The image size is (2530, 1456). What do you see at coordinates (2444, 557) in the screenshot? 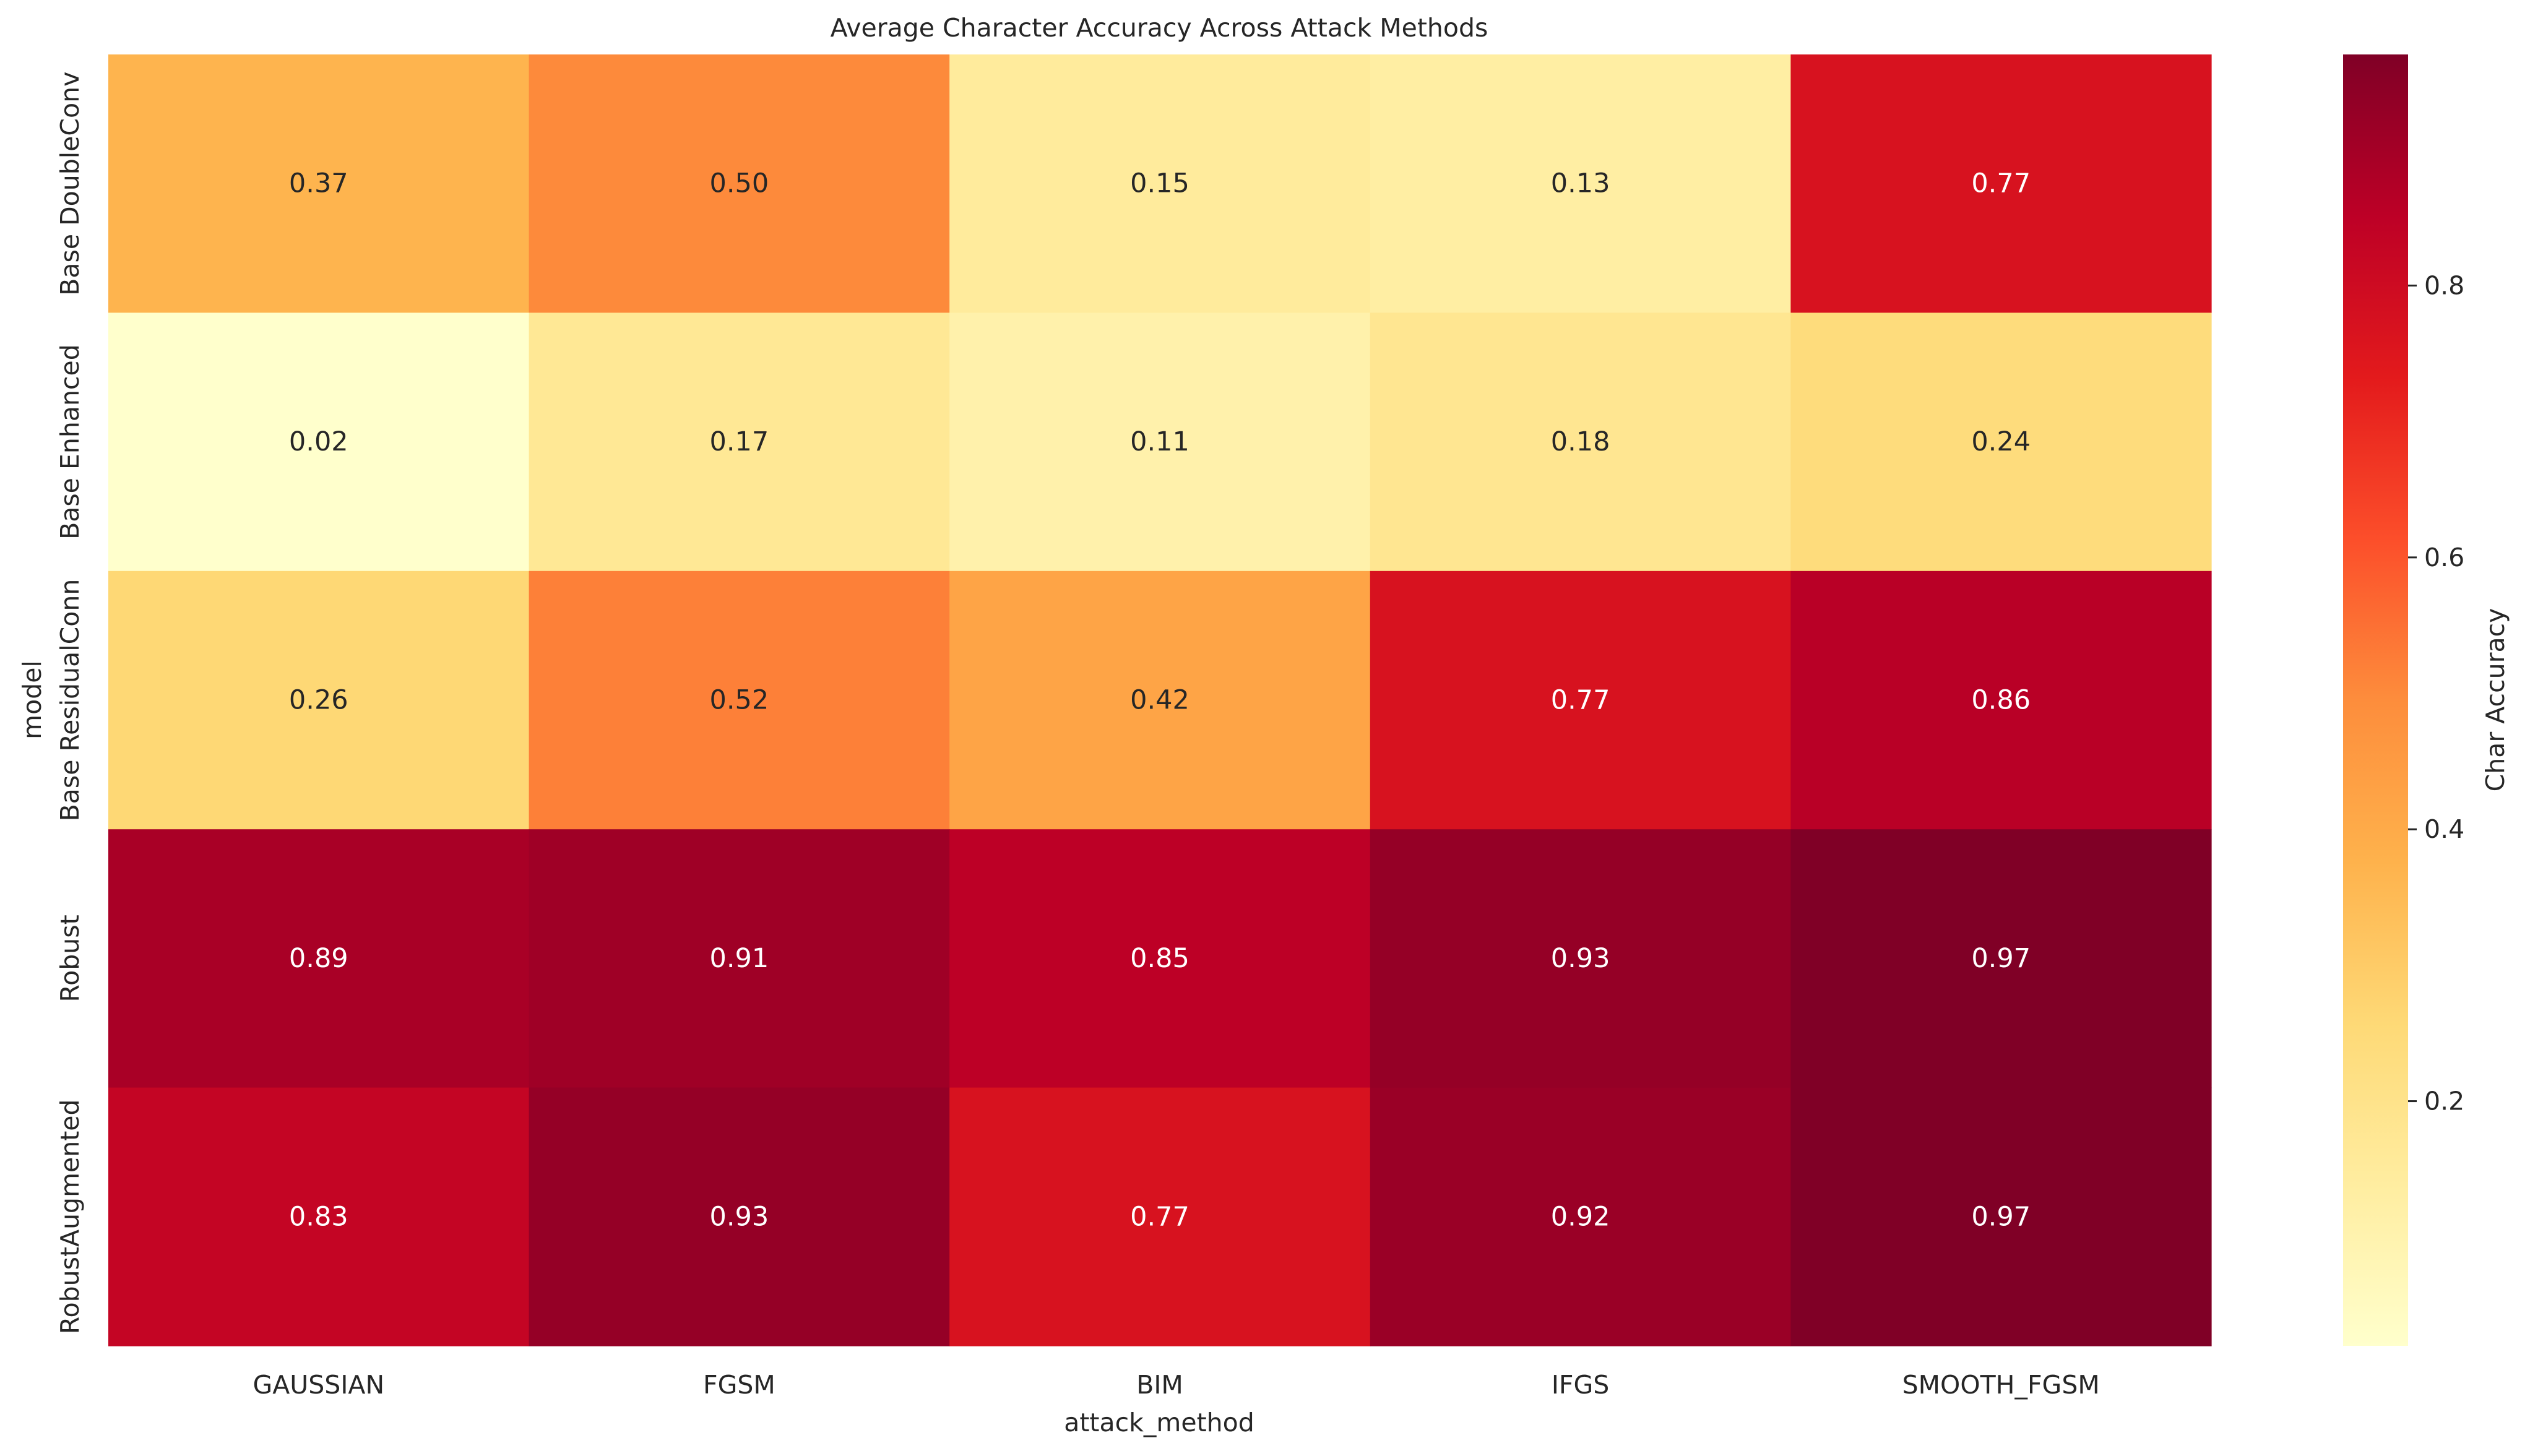
I see `colorbar-tick-label: 0.6` at bounding box center [2444, 557].